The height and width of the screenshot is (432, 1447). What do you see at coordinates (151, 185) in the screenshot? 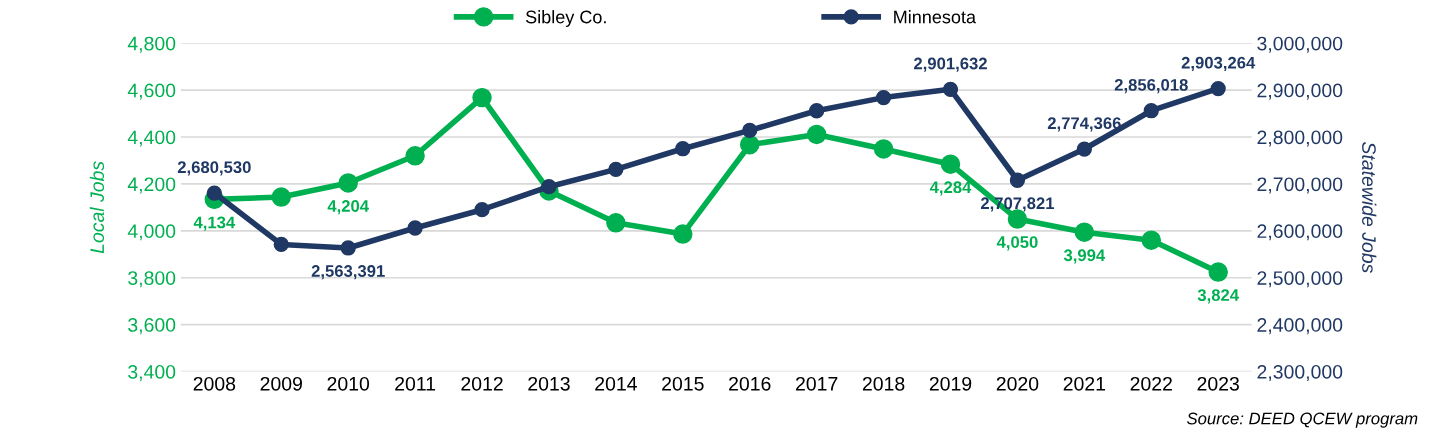
I see `y-tick-label: 4,200` at bounding box center [151, 185].